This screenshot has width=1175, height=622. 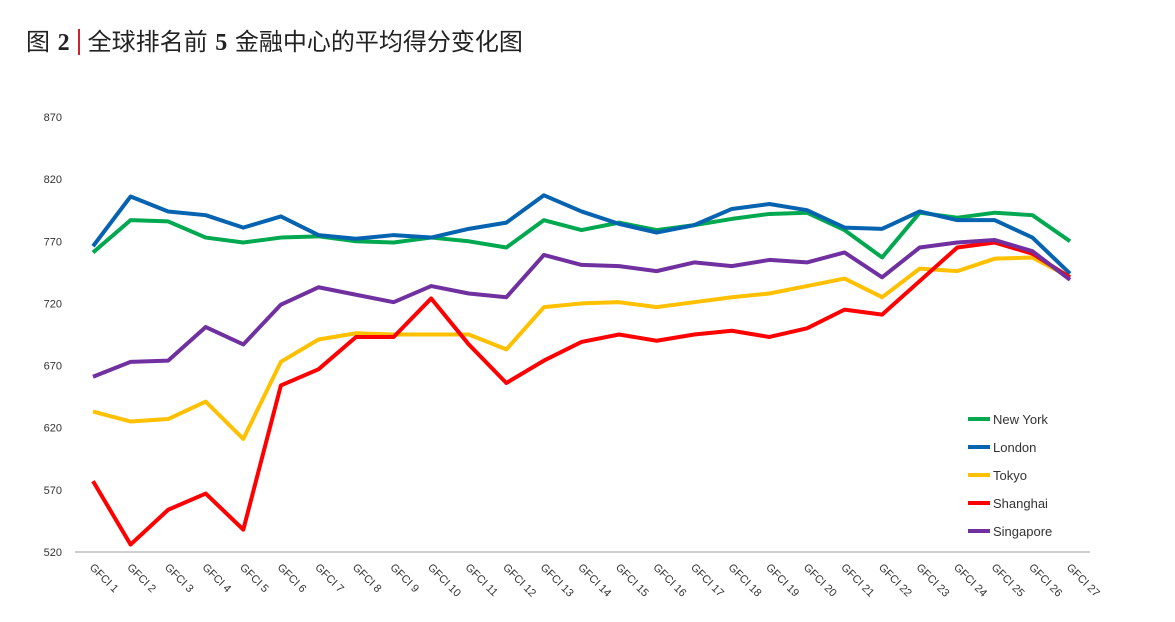 What do you see at coordinates (53, 429) in the screenshot?
I see `y-tick-label: 620` at bounding box center [53, 429].